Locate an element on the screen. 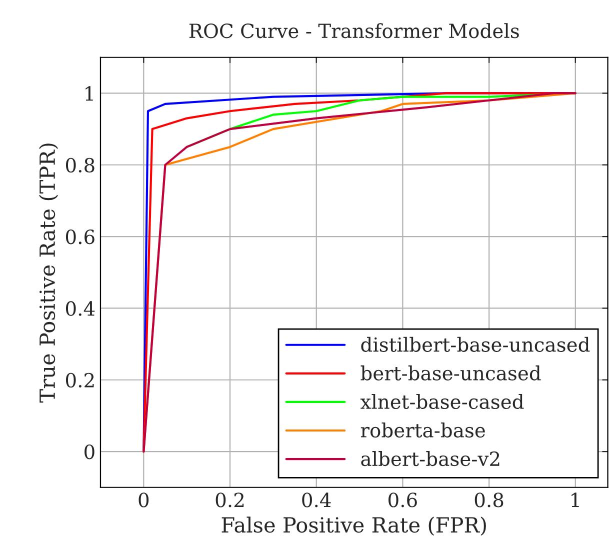 The image size is (609, 557). y-tick-label: 0 is located at coordinates (89, 452).